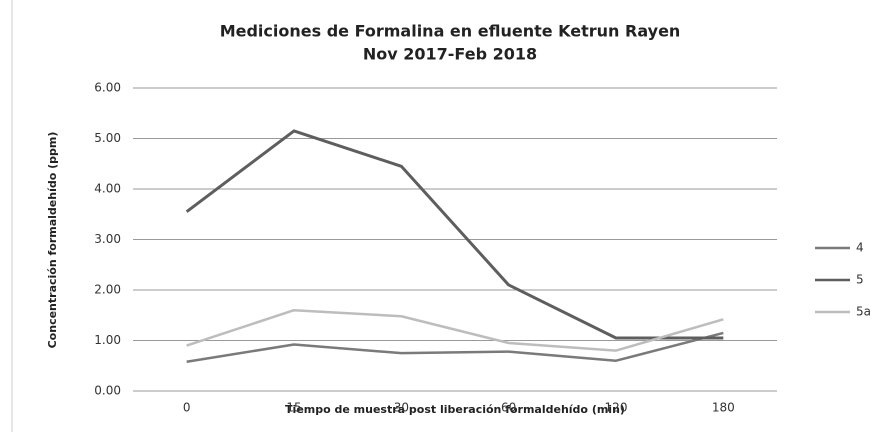 This screenshot has width=890, height=432. Describe the element at coordinates (107, 290) in the screenshot. I see `y-tick-label: 2.00` at that location.